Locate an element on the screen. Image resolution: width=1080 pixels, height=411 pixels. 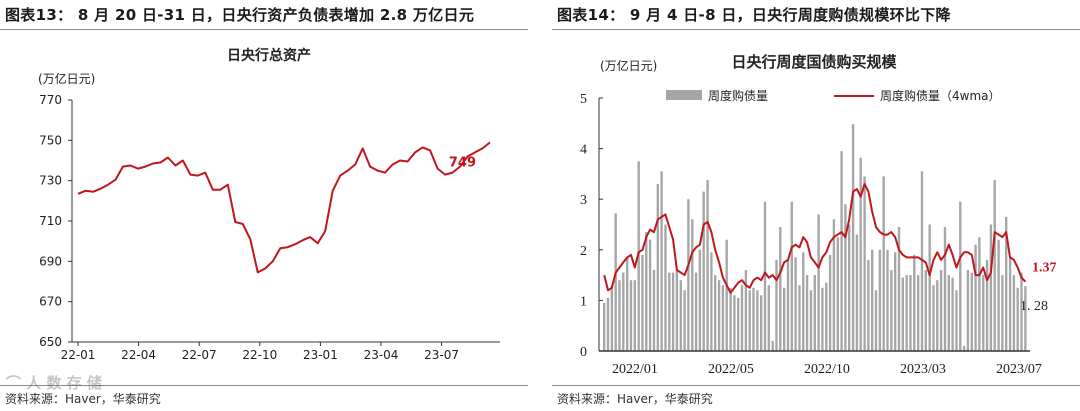
y-tick-label: 5 is located at coordinates (583, 99).